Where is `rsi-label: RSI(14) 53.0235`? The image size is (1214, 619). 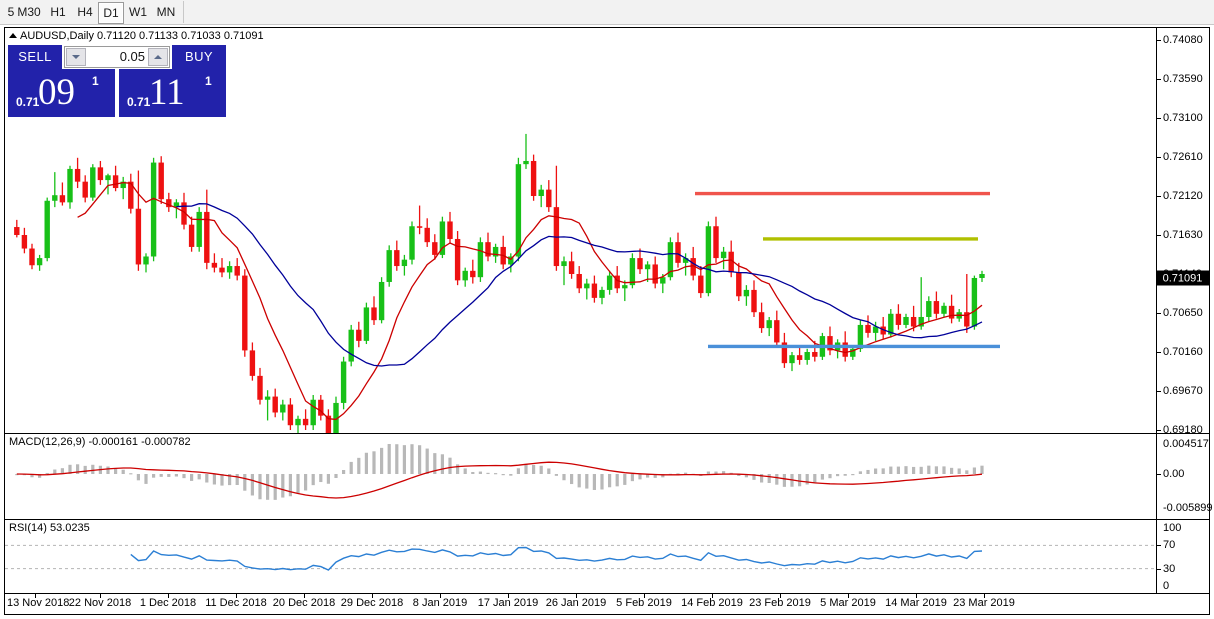
rsi-label: RSI(14) 53.0235 is located at coordinates (49, 528).